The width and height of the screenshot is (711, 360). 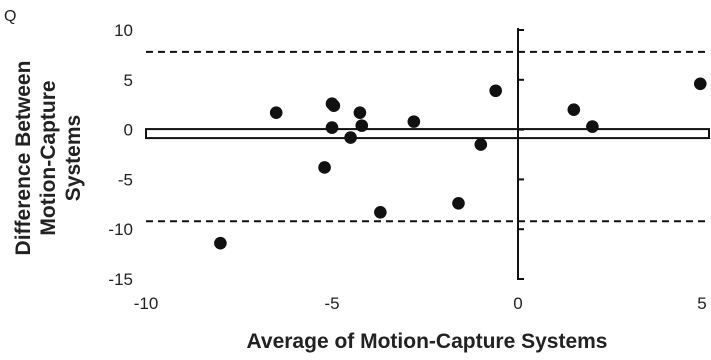 I want to click on y-axis-title-line-2: Motion-Capture, so click(x=48, y=157).